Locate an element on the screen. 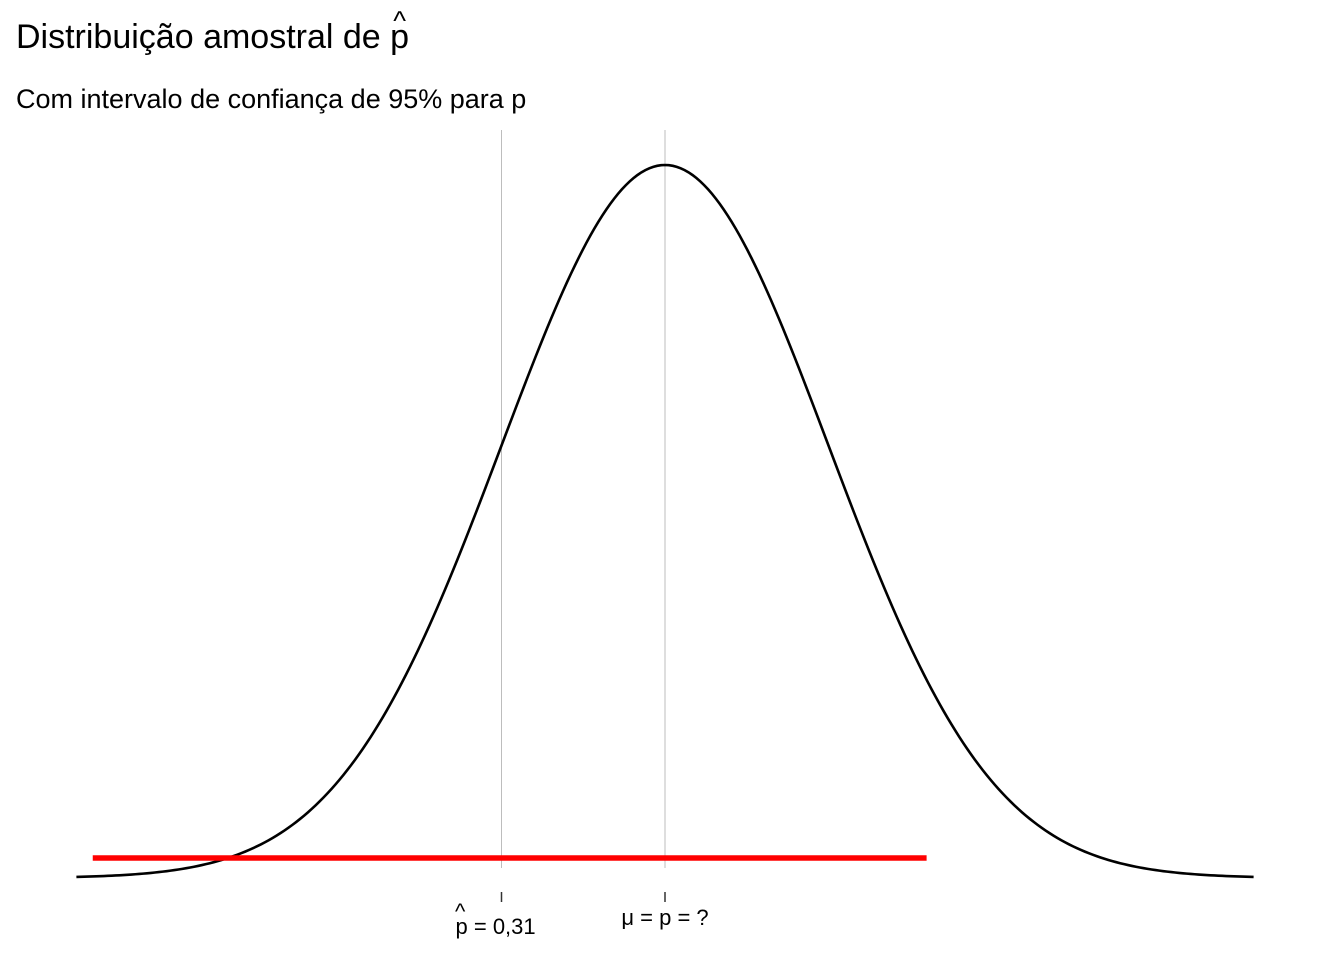 This screenshot has width=1344, height=960. tick-label-phat-value: = 0,31 is located at coordinates (502, 926).